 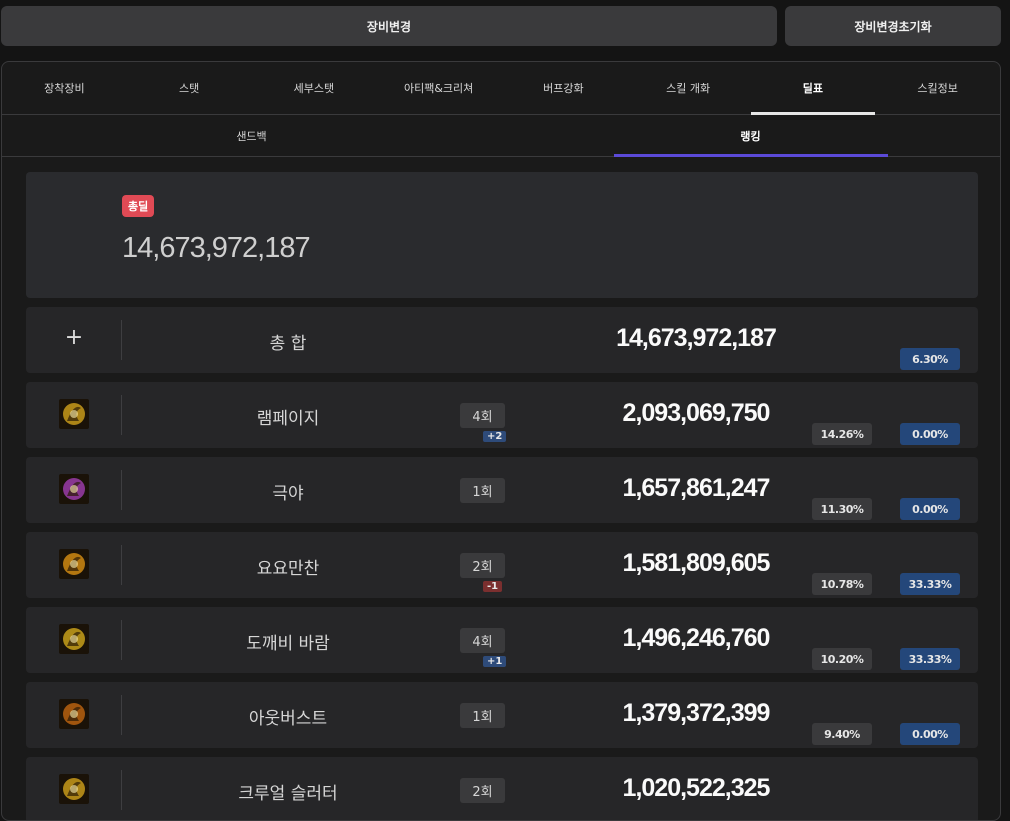 I want to click on total-damage-summary: 총딜 14,673,972,187, so click(x=502, y=235).